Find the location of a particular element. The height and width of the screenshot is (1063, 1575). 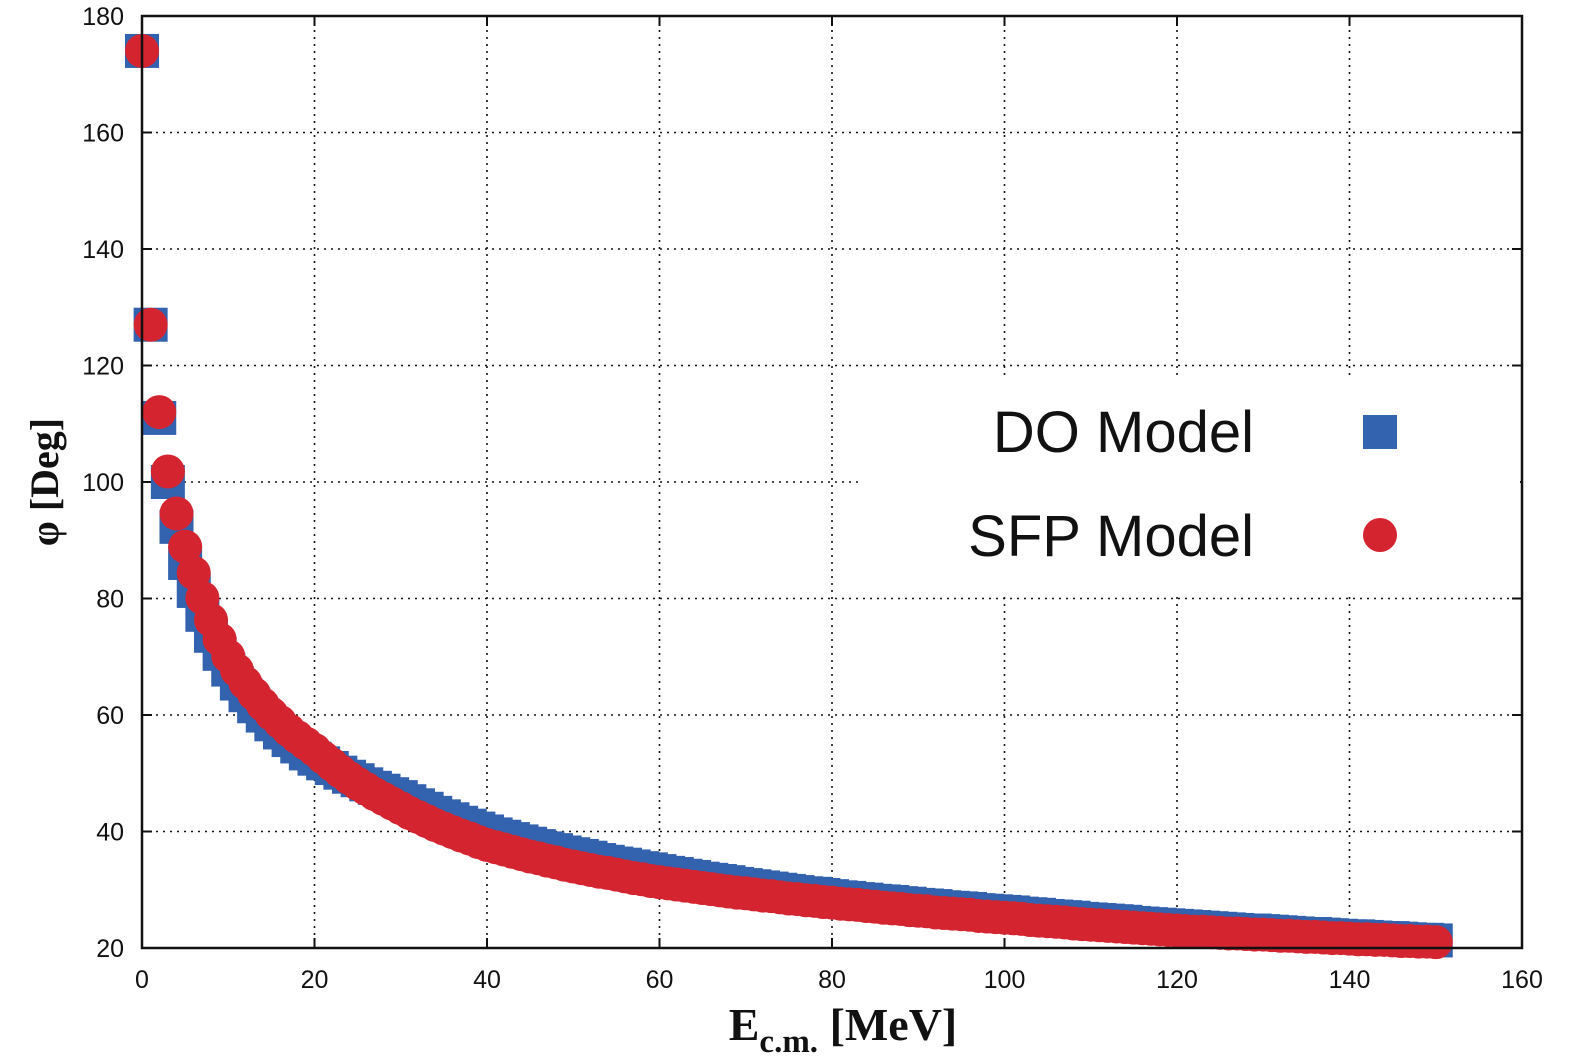

y-tick-label: 120 is located at coordinates (103, 367).